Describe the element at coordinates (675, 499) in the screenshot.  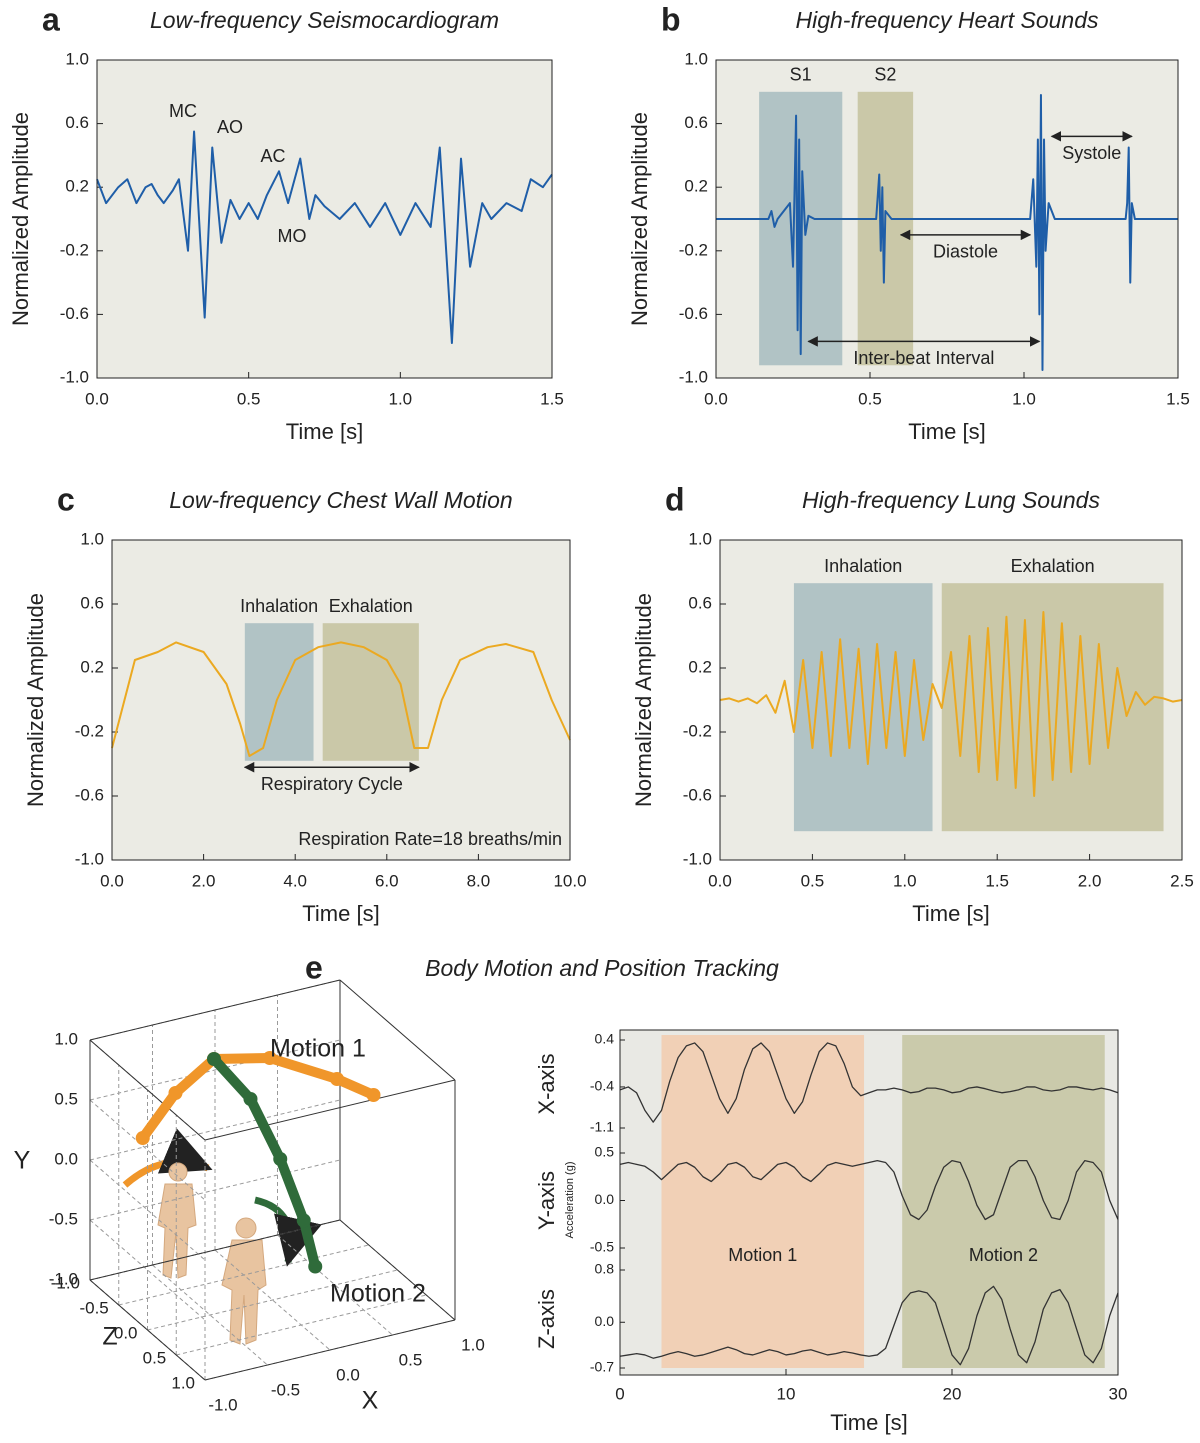
I see `panel-label: d` at that location.